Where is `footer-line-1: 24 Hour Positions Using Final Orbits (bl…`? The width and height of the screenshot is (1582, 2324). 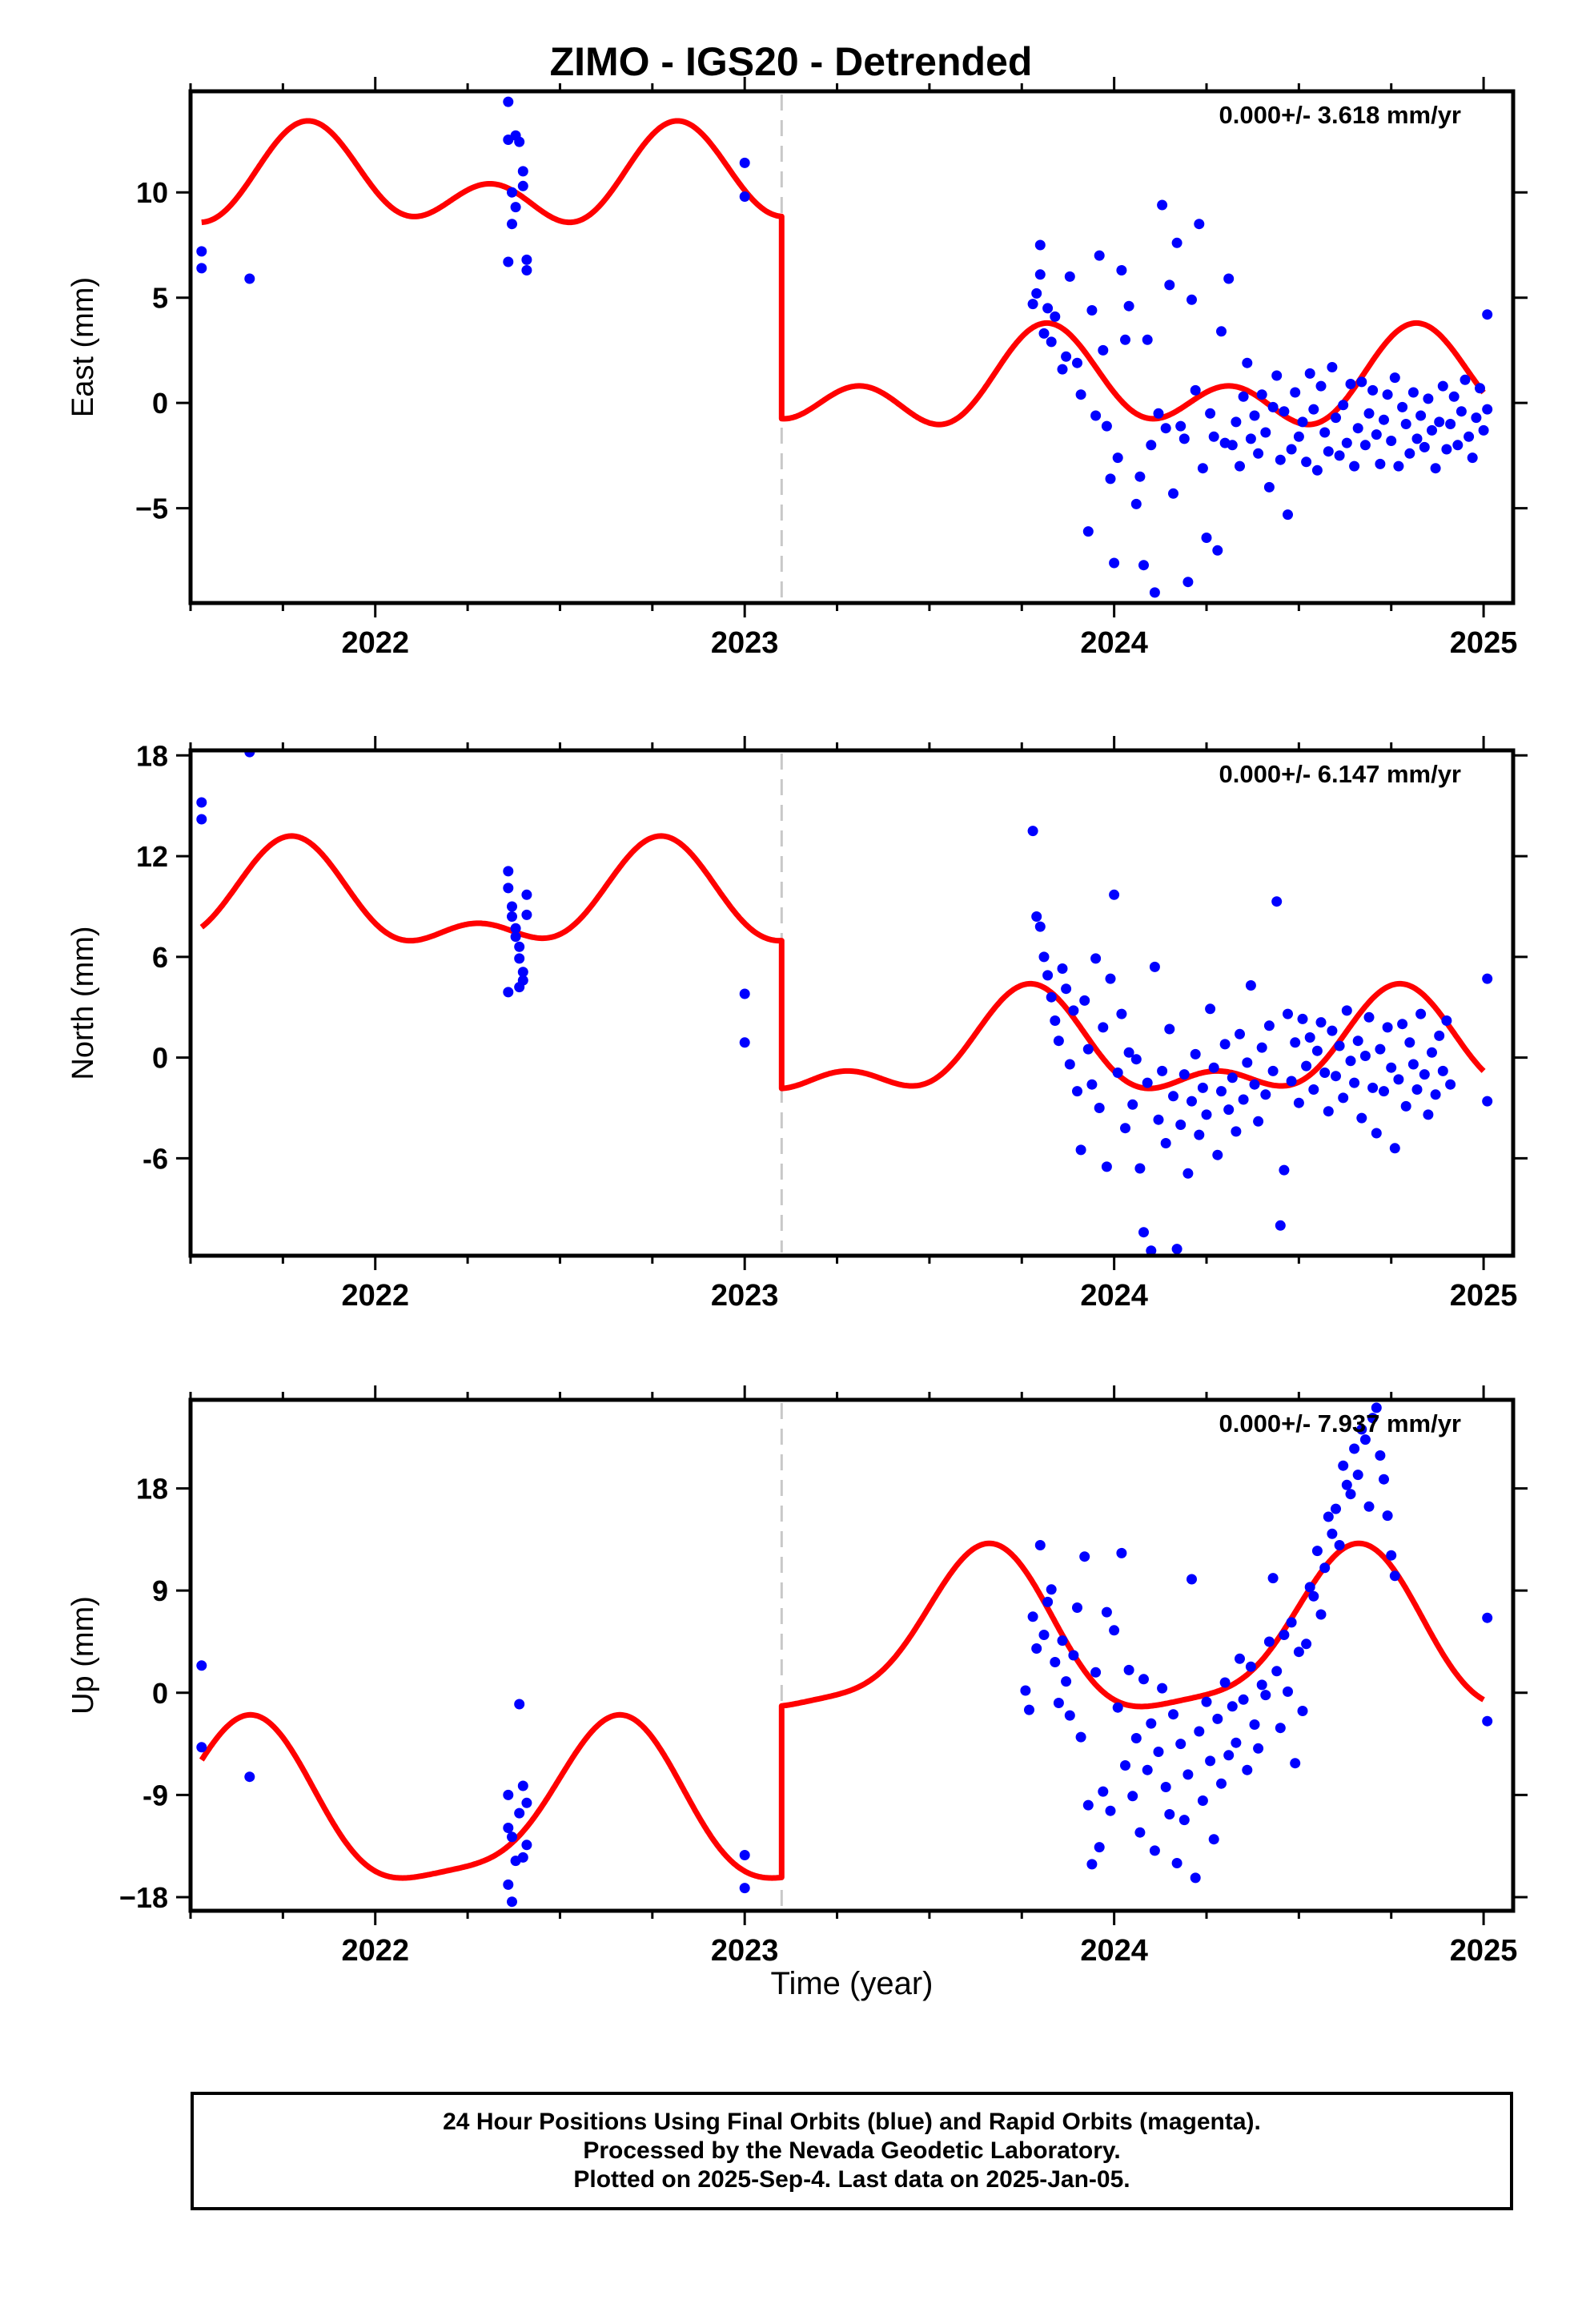 footer-line-1: 24 Hour Positions Using Final Orbits (bl… is located at coordinates (852, 2122).